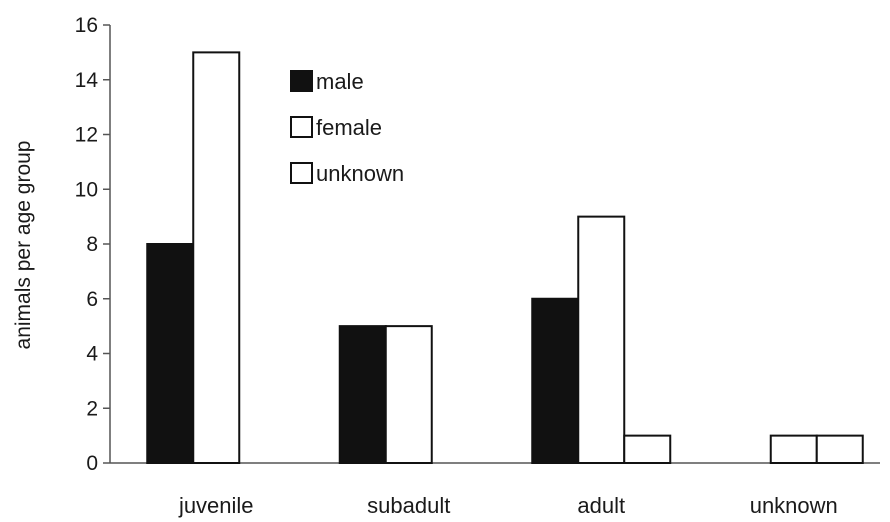 This screenshot has height=522, width=890. Describe the element at coordinates (408, 505) in the screenshot. I see `x-tick-label-subadult: subadult` at that location.